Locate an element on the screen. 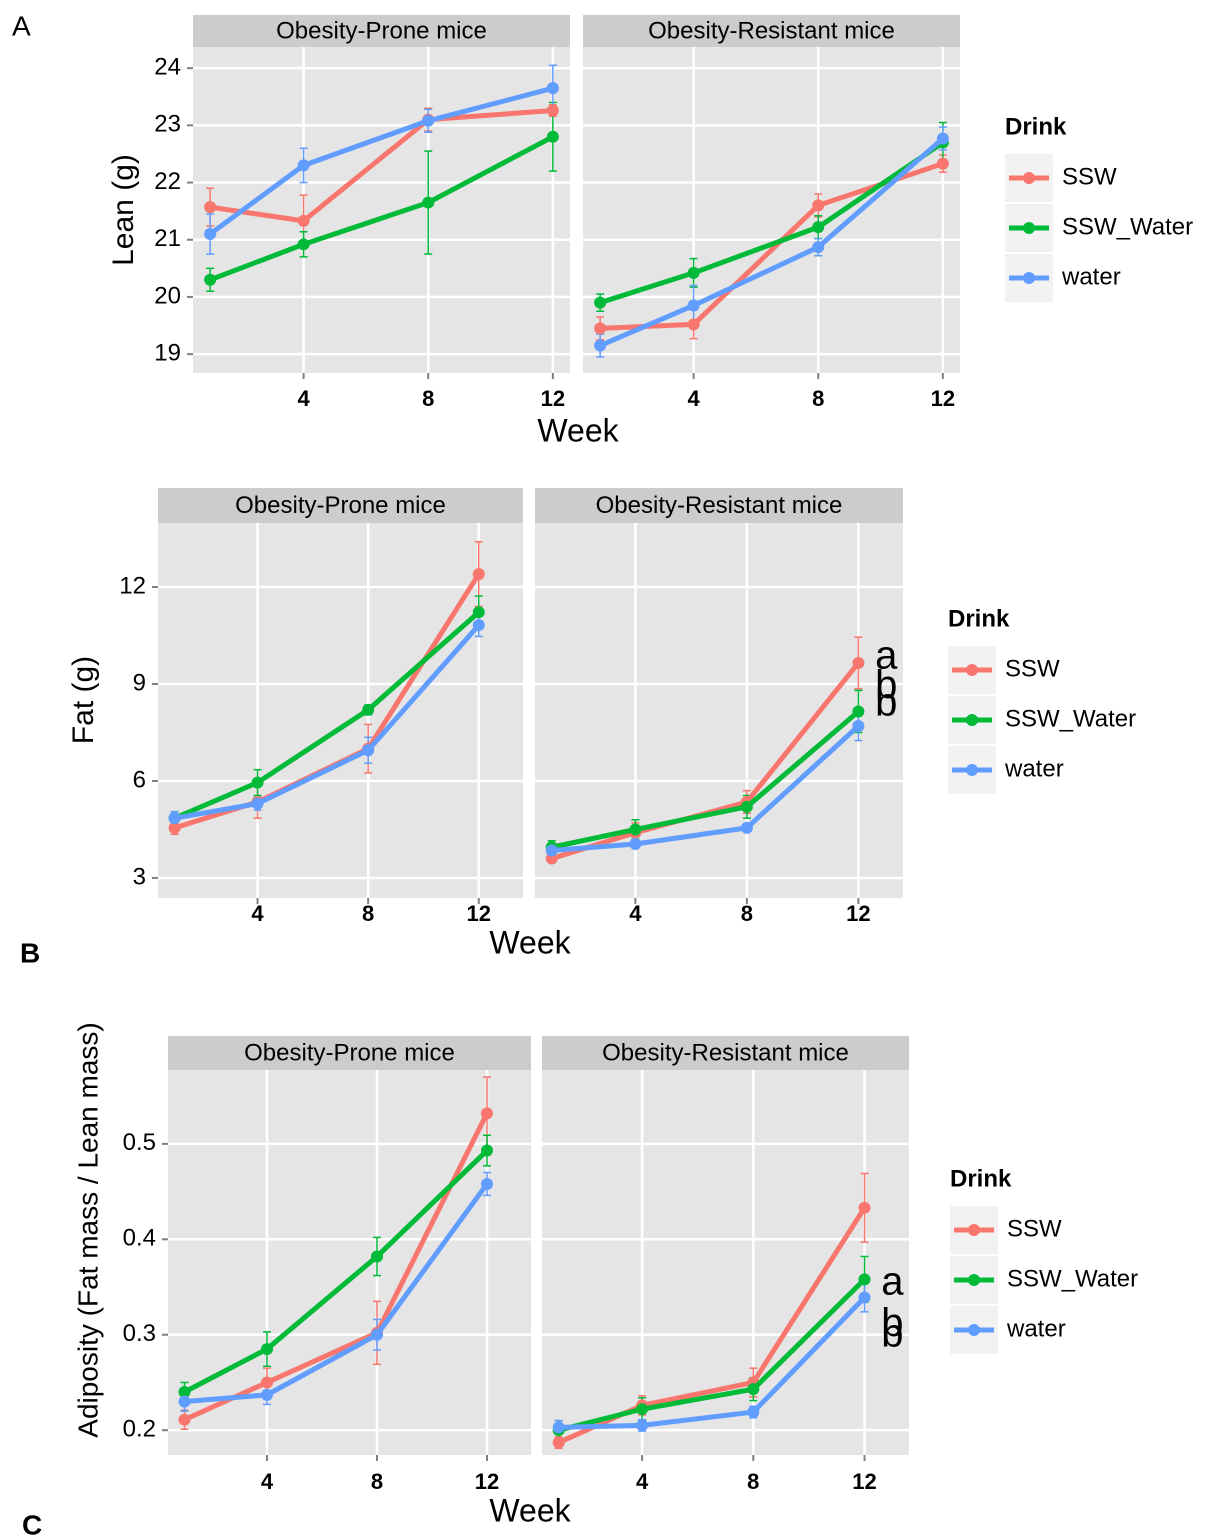  y-axis-title: Fat (g) is located at coordinates (83, 700).